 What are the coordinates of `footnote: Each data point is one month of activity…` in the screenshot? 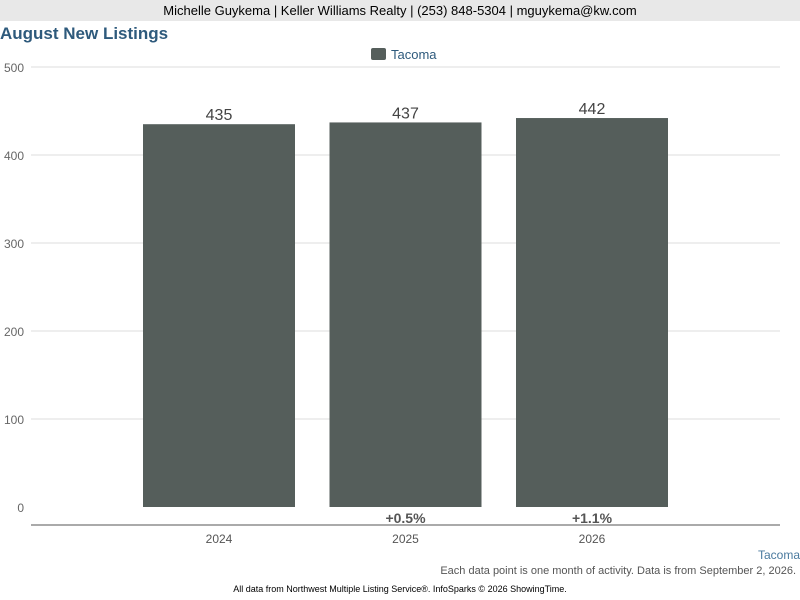 It's located at (618, 571).